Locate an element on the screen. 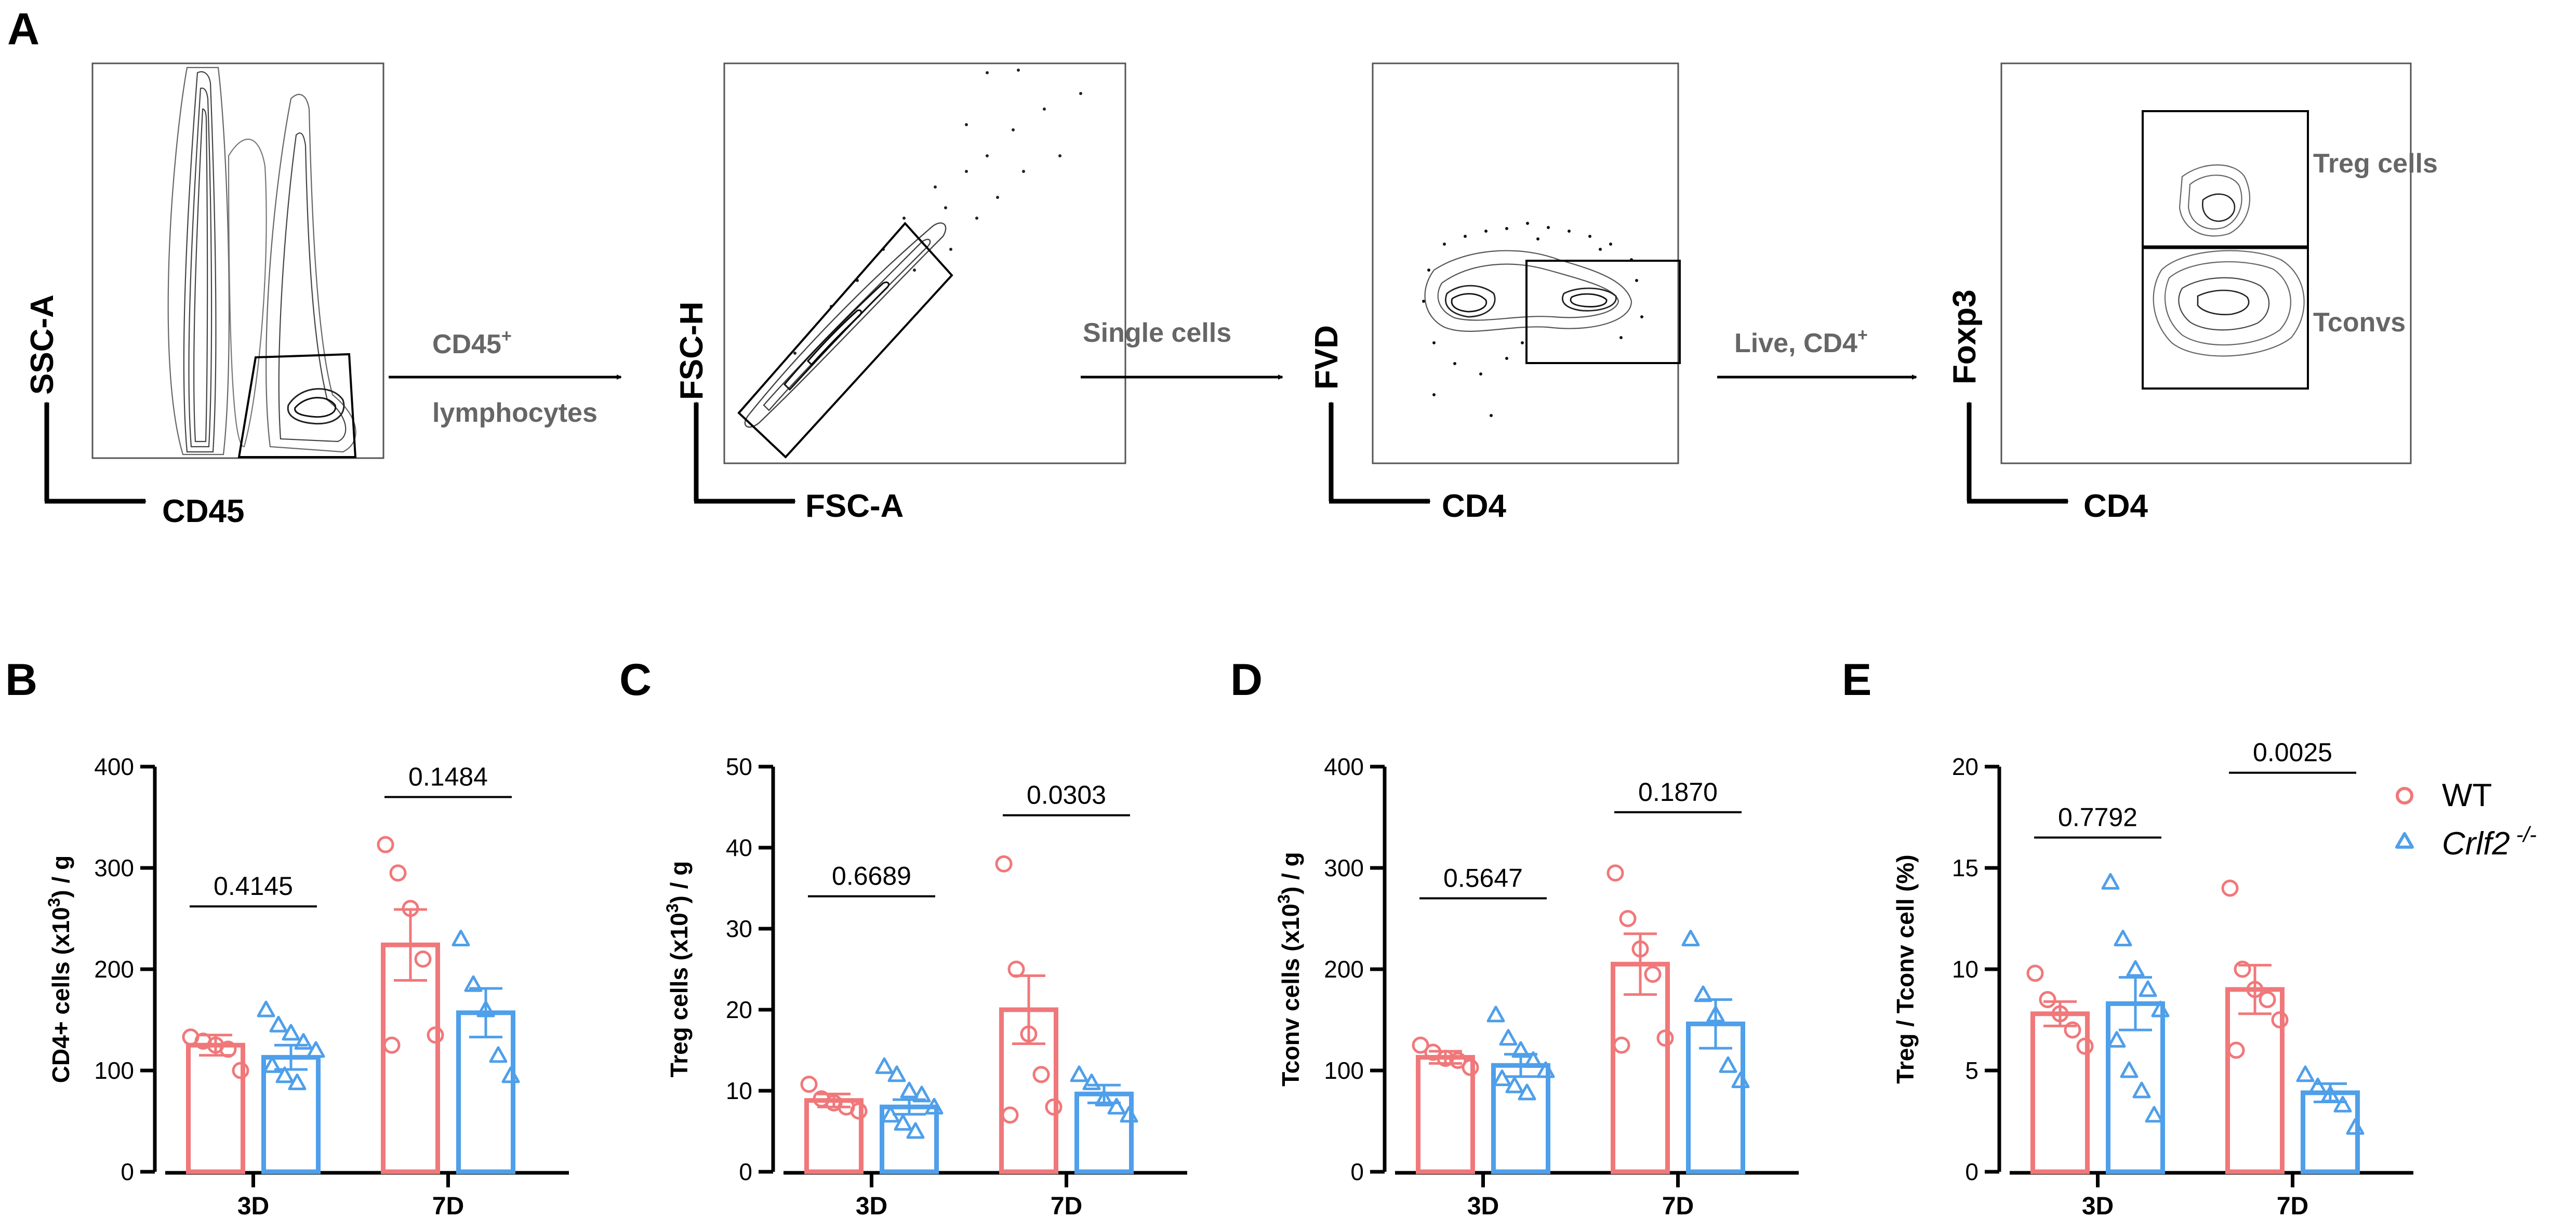 Image resolution: width=2576 pixels, height=1218 pixels. chart-d-ytick-label: 200 is located at coordinates (1344, 970).